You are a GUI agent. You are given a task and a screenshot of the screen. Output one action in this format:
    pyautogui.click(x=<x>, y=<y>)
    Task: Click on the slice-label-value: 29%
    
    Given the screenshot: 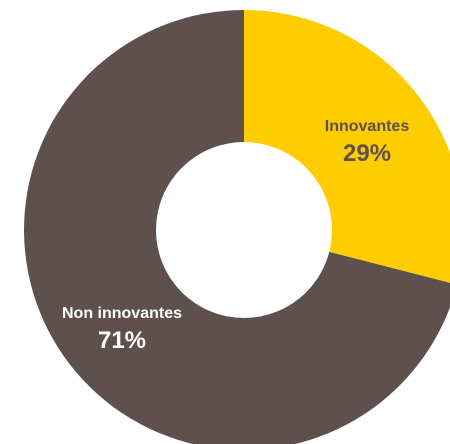 What is the action you would take?
    pyautogui.click(x=367, y=153)
    